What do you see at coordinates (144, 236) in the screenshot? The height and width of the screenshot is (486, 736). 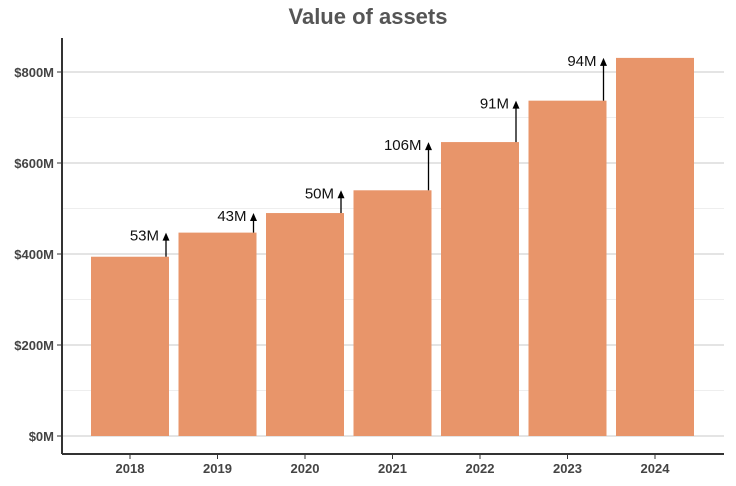 I see `growth-label: 53M` at bounding box center [144, 236].